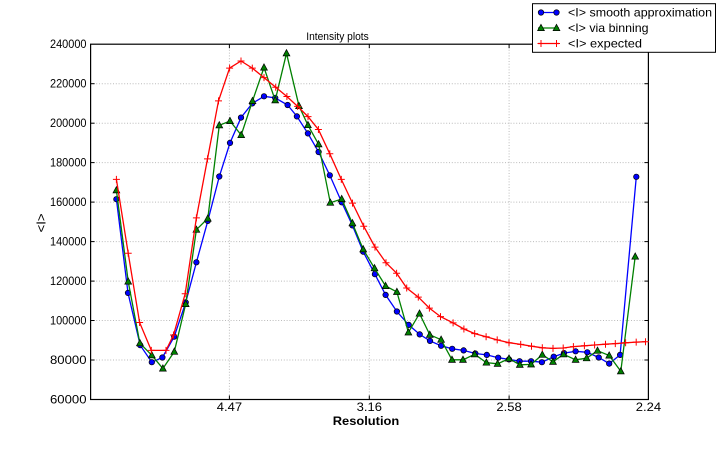 This screenshot has width=720, height=449. What do you see at coordinates (68, 164) in the screenshot?
I see `svg-text: 180000` at bounding box center [68, 164].